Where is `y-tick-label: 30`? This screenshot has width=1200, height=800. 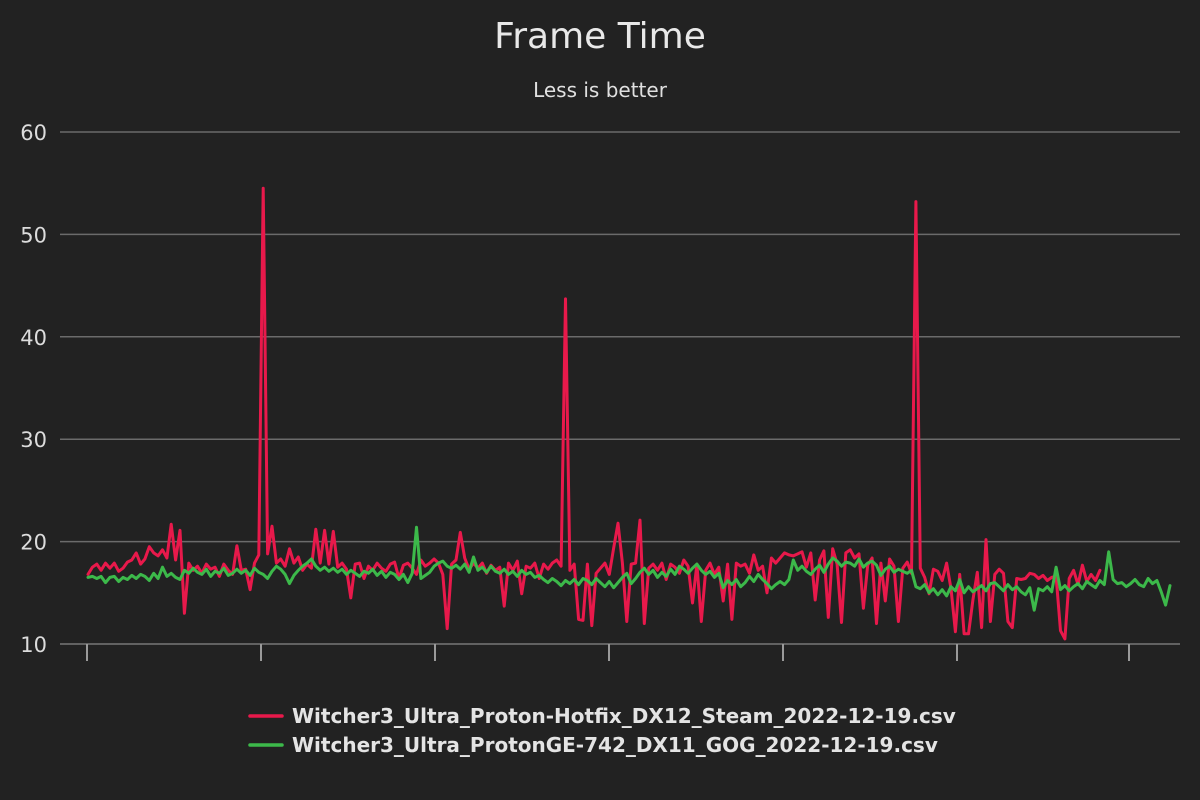
y-tick-label: 30 is located at coordinates (33, 440).